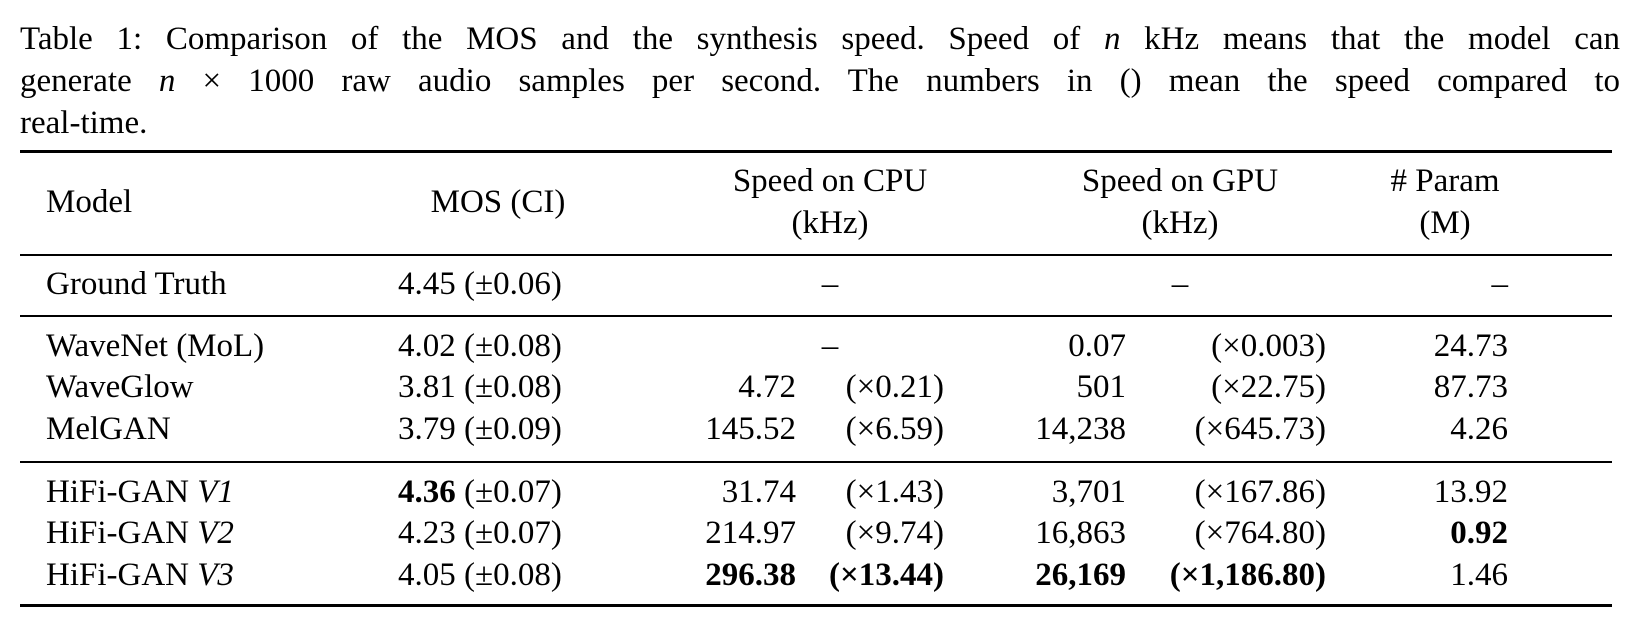 Image resolution: width=1638 pixels, height=642 pixels. I want to click on cell-gpu-ratio: (×1,186.80), so click(1247, 575).